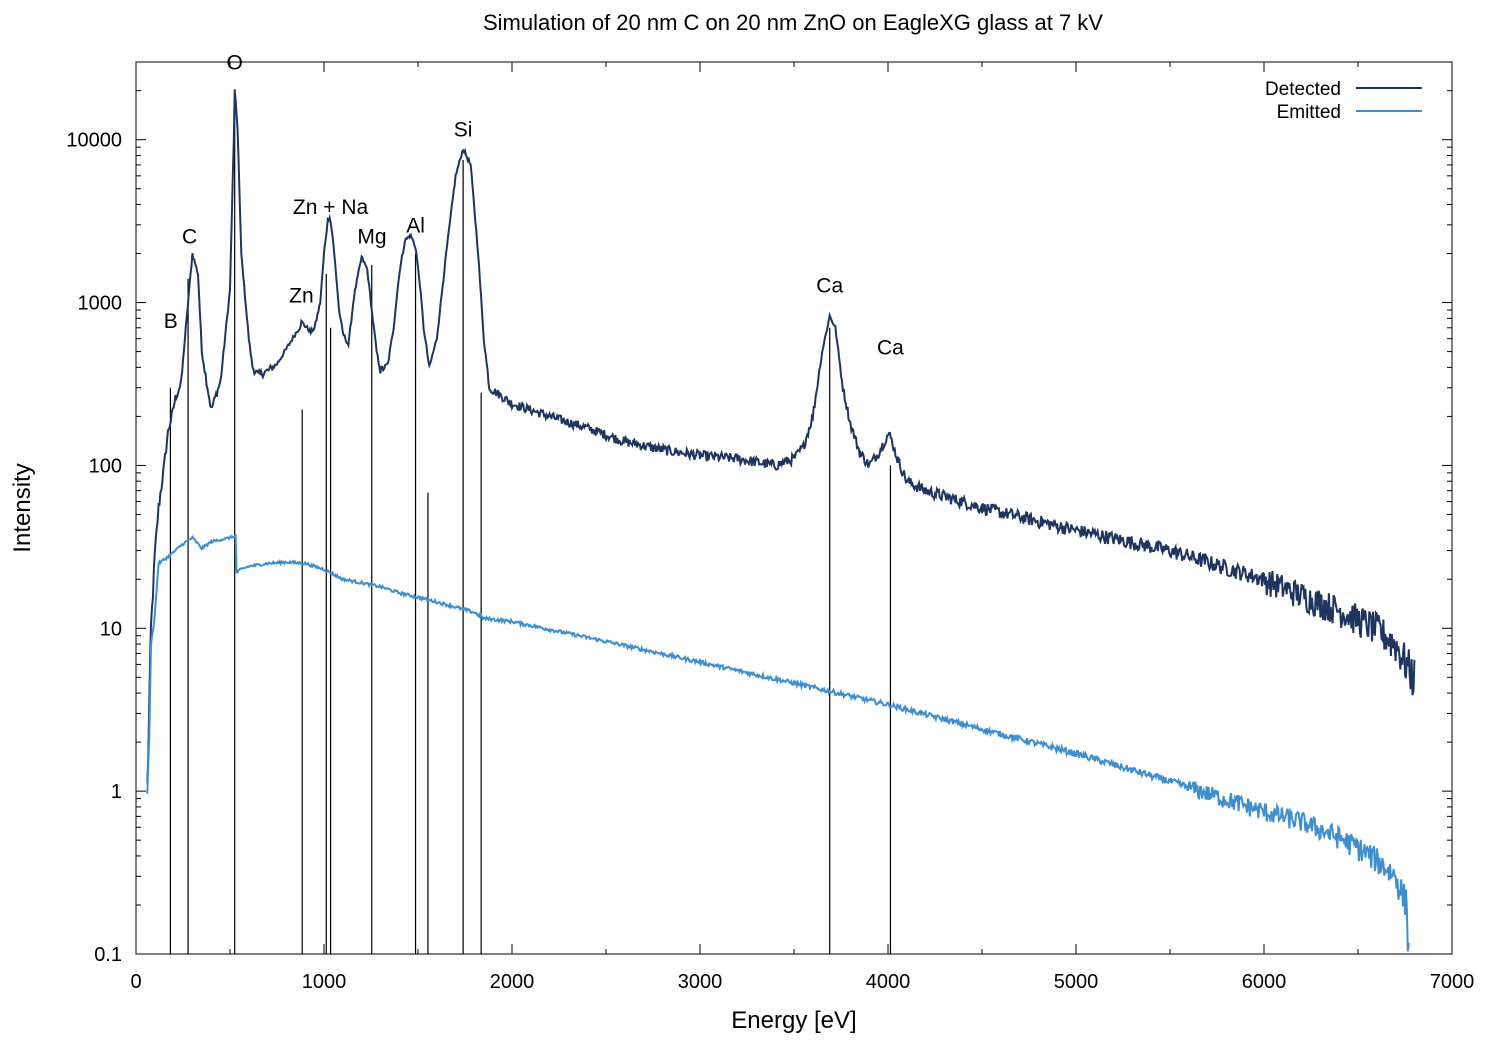  Describe the element at coordinates (888, 982) in the screenshot. I see `x-tick-label: 4000` at that location.